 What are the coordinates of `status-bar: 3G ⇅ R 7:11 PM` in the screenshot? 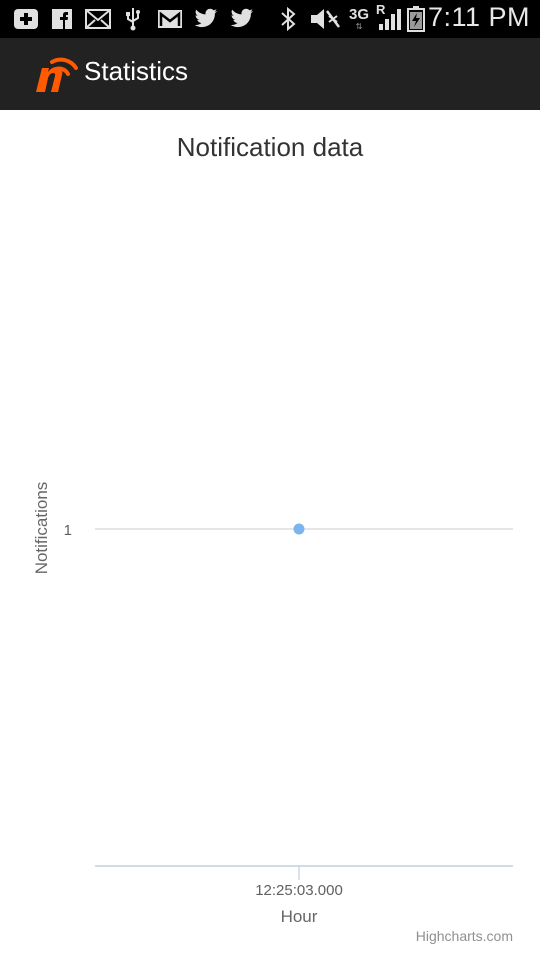 It's located at (270, 19).